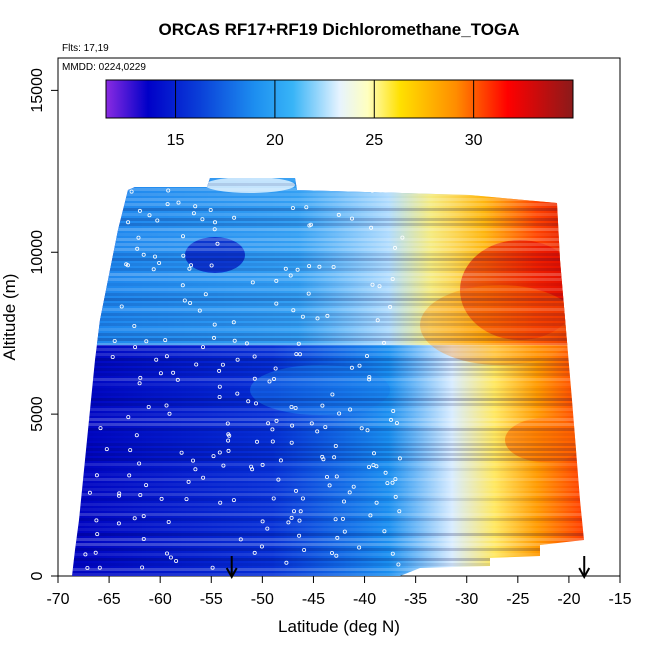 The image size is (650, 650). What do you see at coordinates (43, 324) in the screenshot?
I see `y-axis: 0 5000 10000 15000` at bounding box center [43, 324].